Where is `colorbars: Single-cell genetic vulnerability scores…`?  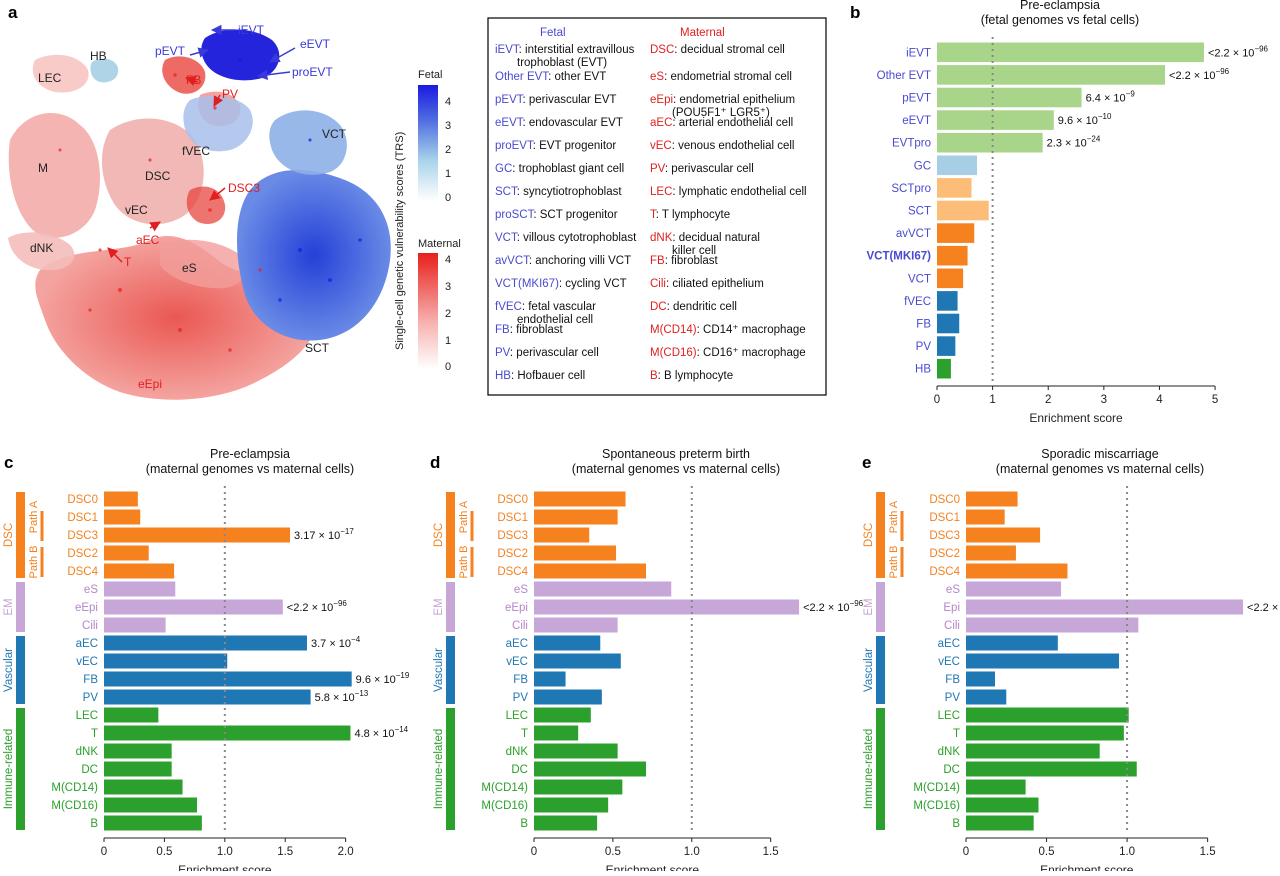
colorbars: Single-cell genetic vulnerability scores… is located at coordinates (427, 221).